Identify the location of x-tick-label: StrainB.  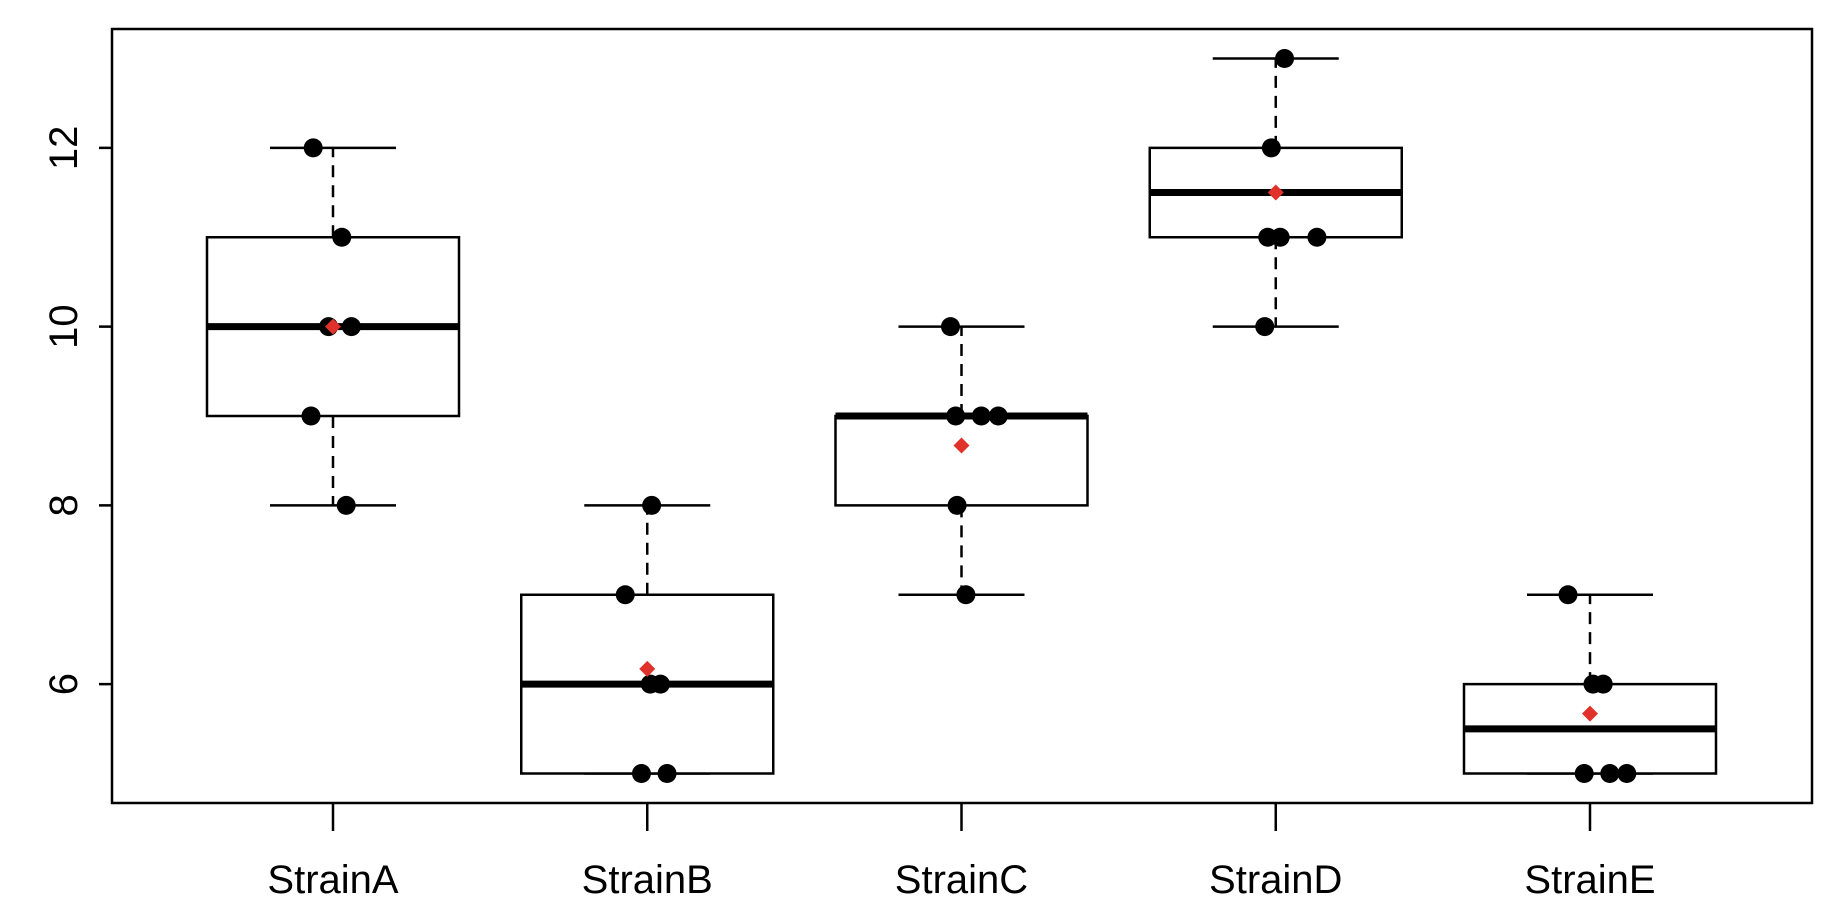
(647, 880).